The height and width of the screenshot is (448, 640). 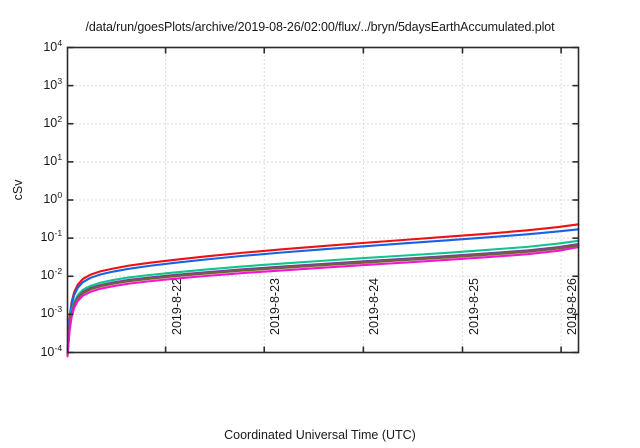 What do you see at coordinates (53, 45) in the screenshot?
I see `y-tick-label: 10⁴` at bounding box center [53, 45].